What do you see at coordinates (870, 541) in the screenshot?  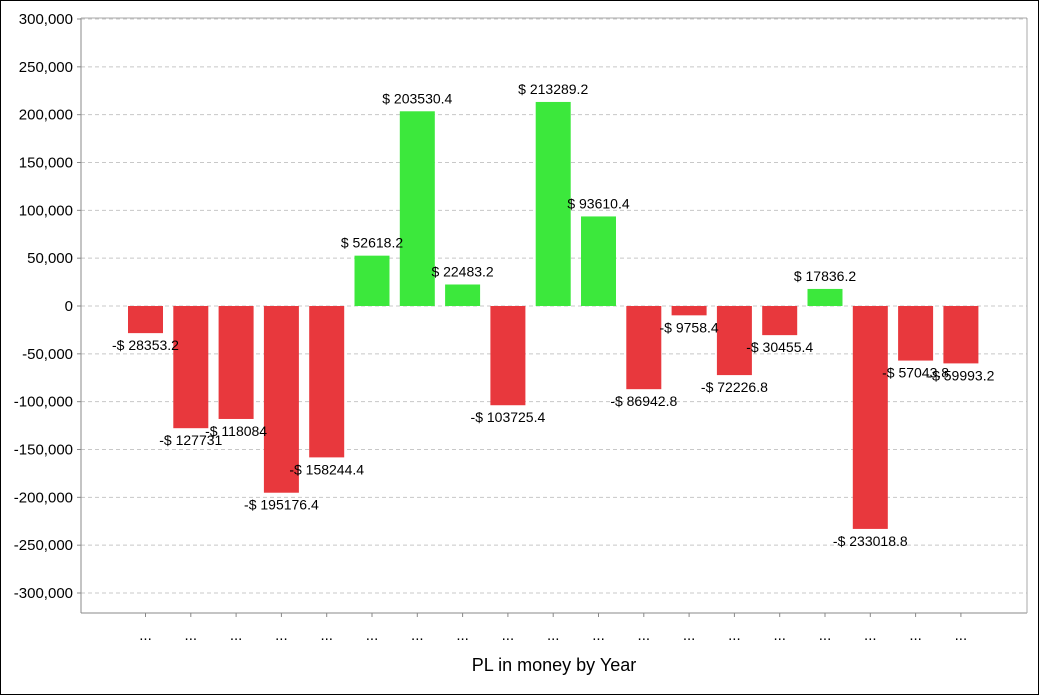 I see `data-label: -$ 233018.8` at bounding box center [870, 541].